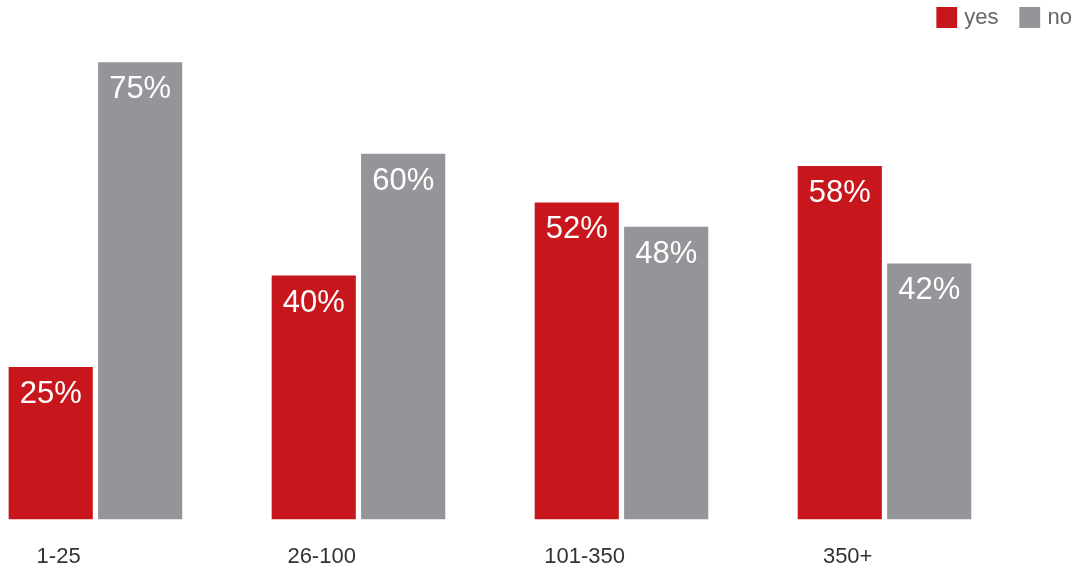  What do you see at coordinates (140, 88) in the screenshot?
I see `data-label: 75%` at bounding box center [140, 88].